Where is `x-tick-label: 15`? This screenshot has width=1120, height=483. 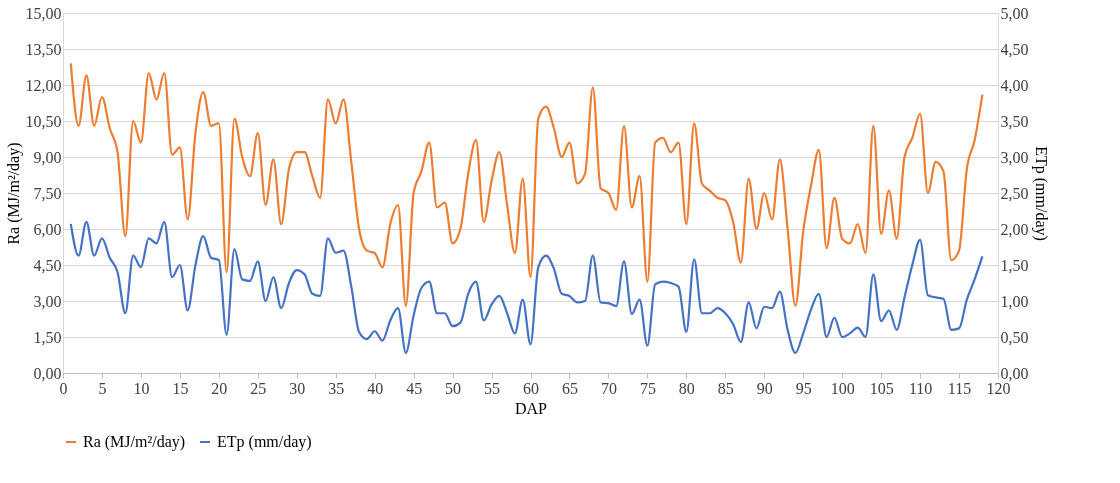
x-tick-label: 15 is located at coordinates (180, 388).